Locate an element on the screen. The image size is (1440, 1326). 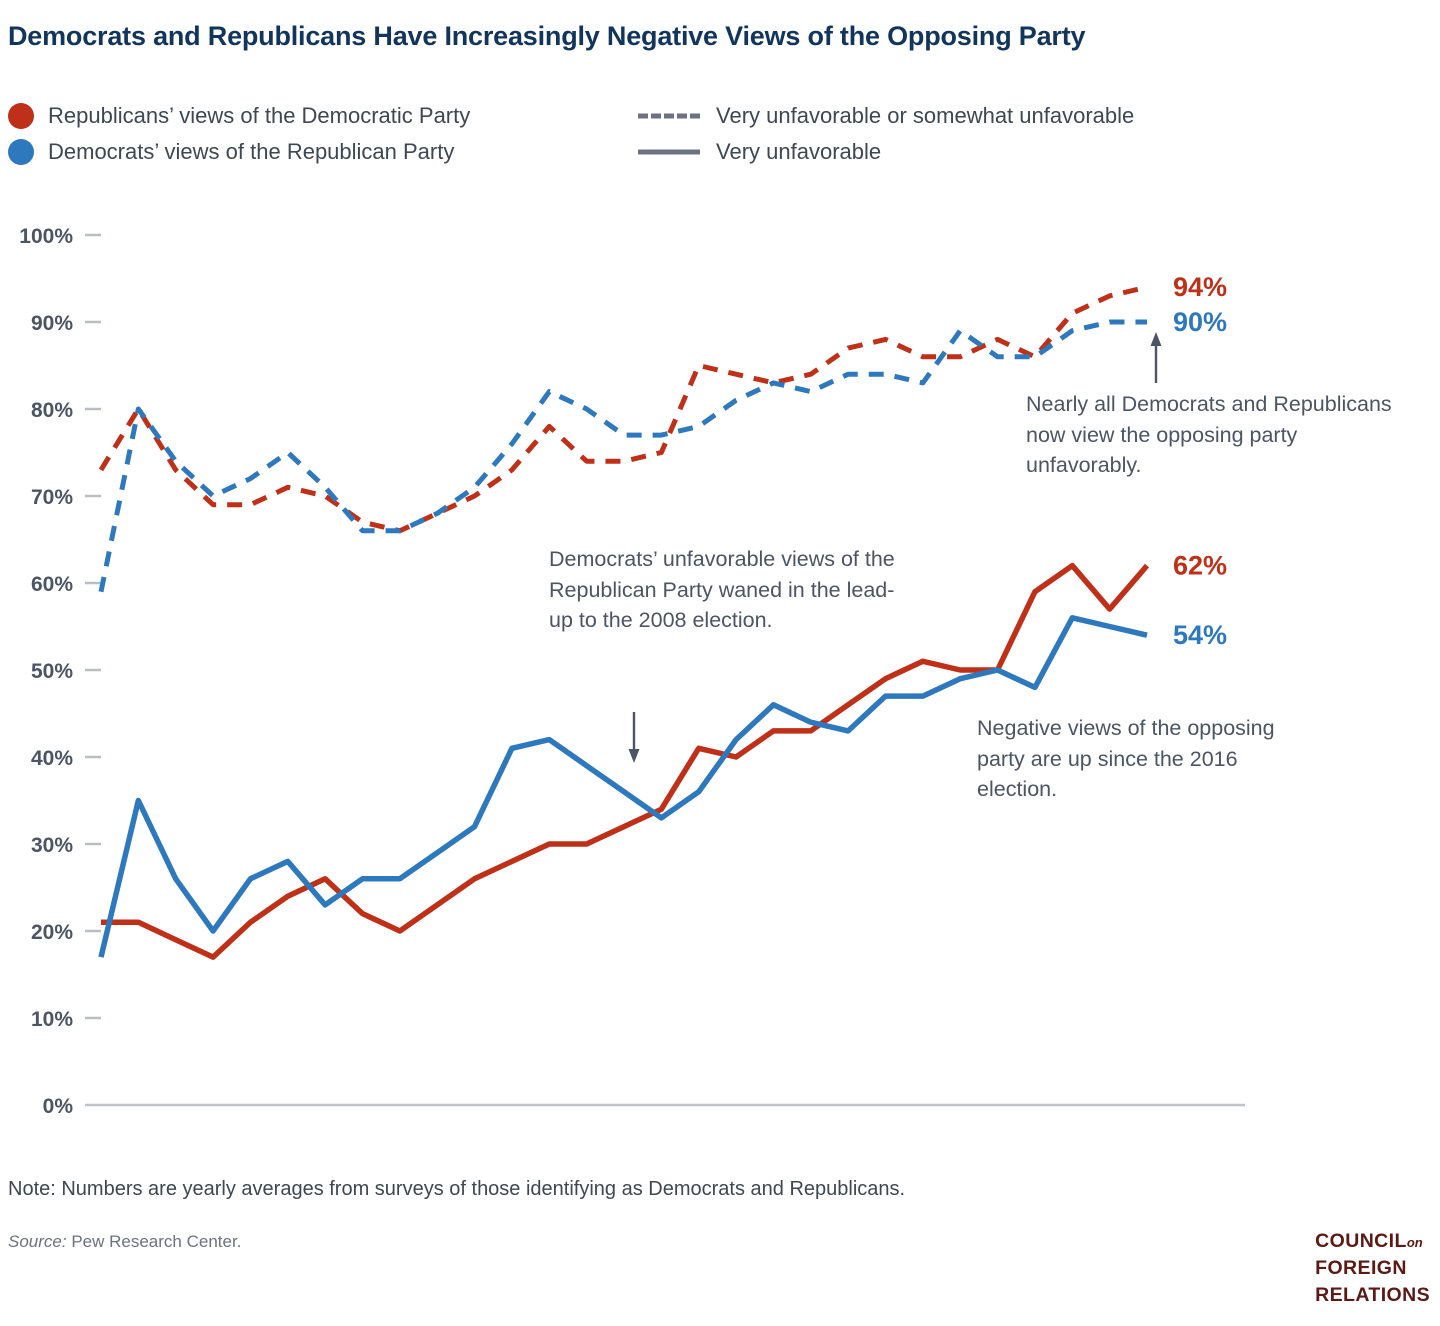
series-end-labels: 94% 90% 62% 54% is located at coordinates (1200, 461).